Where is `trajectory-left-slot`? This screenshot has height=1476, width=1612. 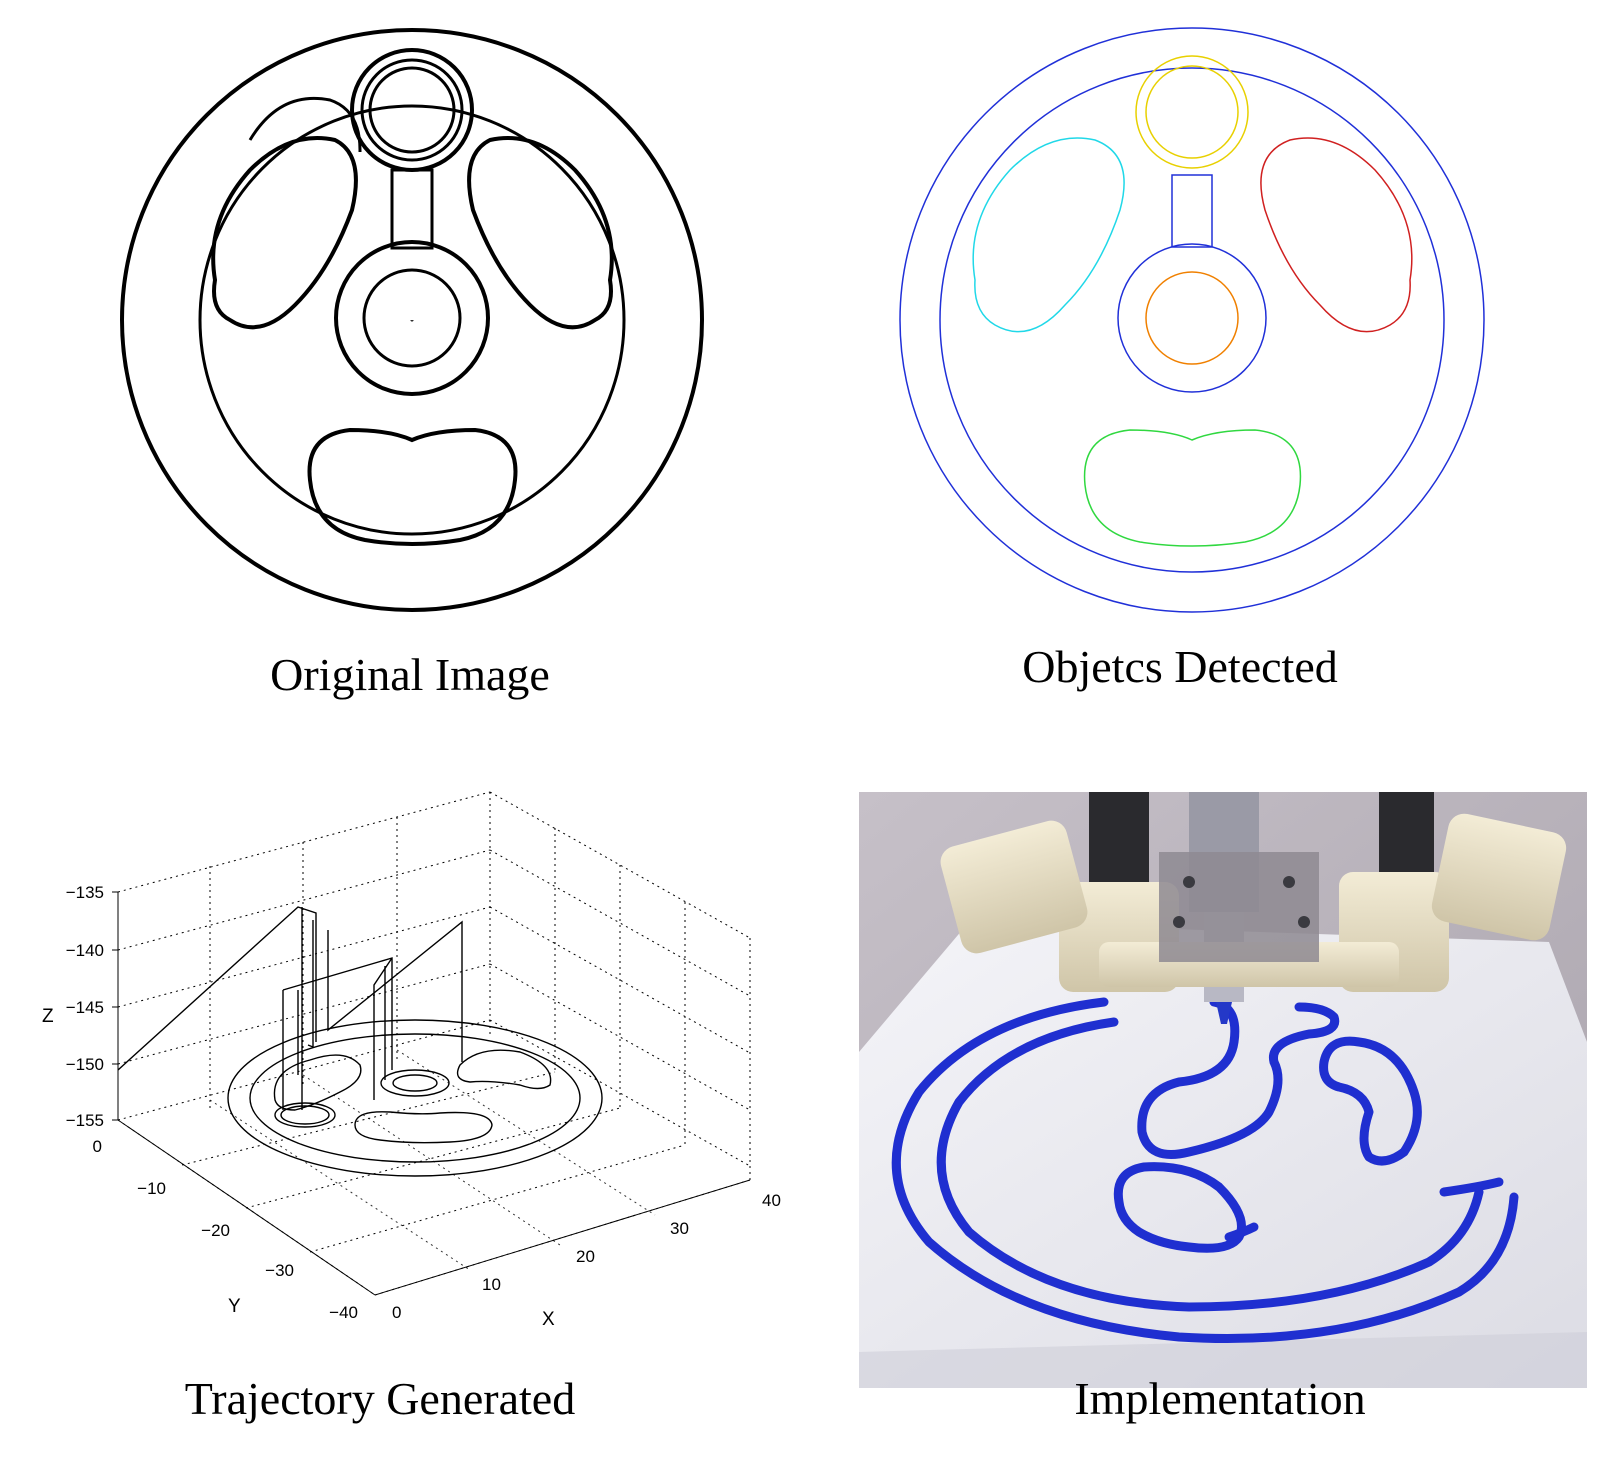 trajectory-left-slot is located at coordinates (317, 1082).